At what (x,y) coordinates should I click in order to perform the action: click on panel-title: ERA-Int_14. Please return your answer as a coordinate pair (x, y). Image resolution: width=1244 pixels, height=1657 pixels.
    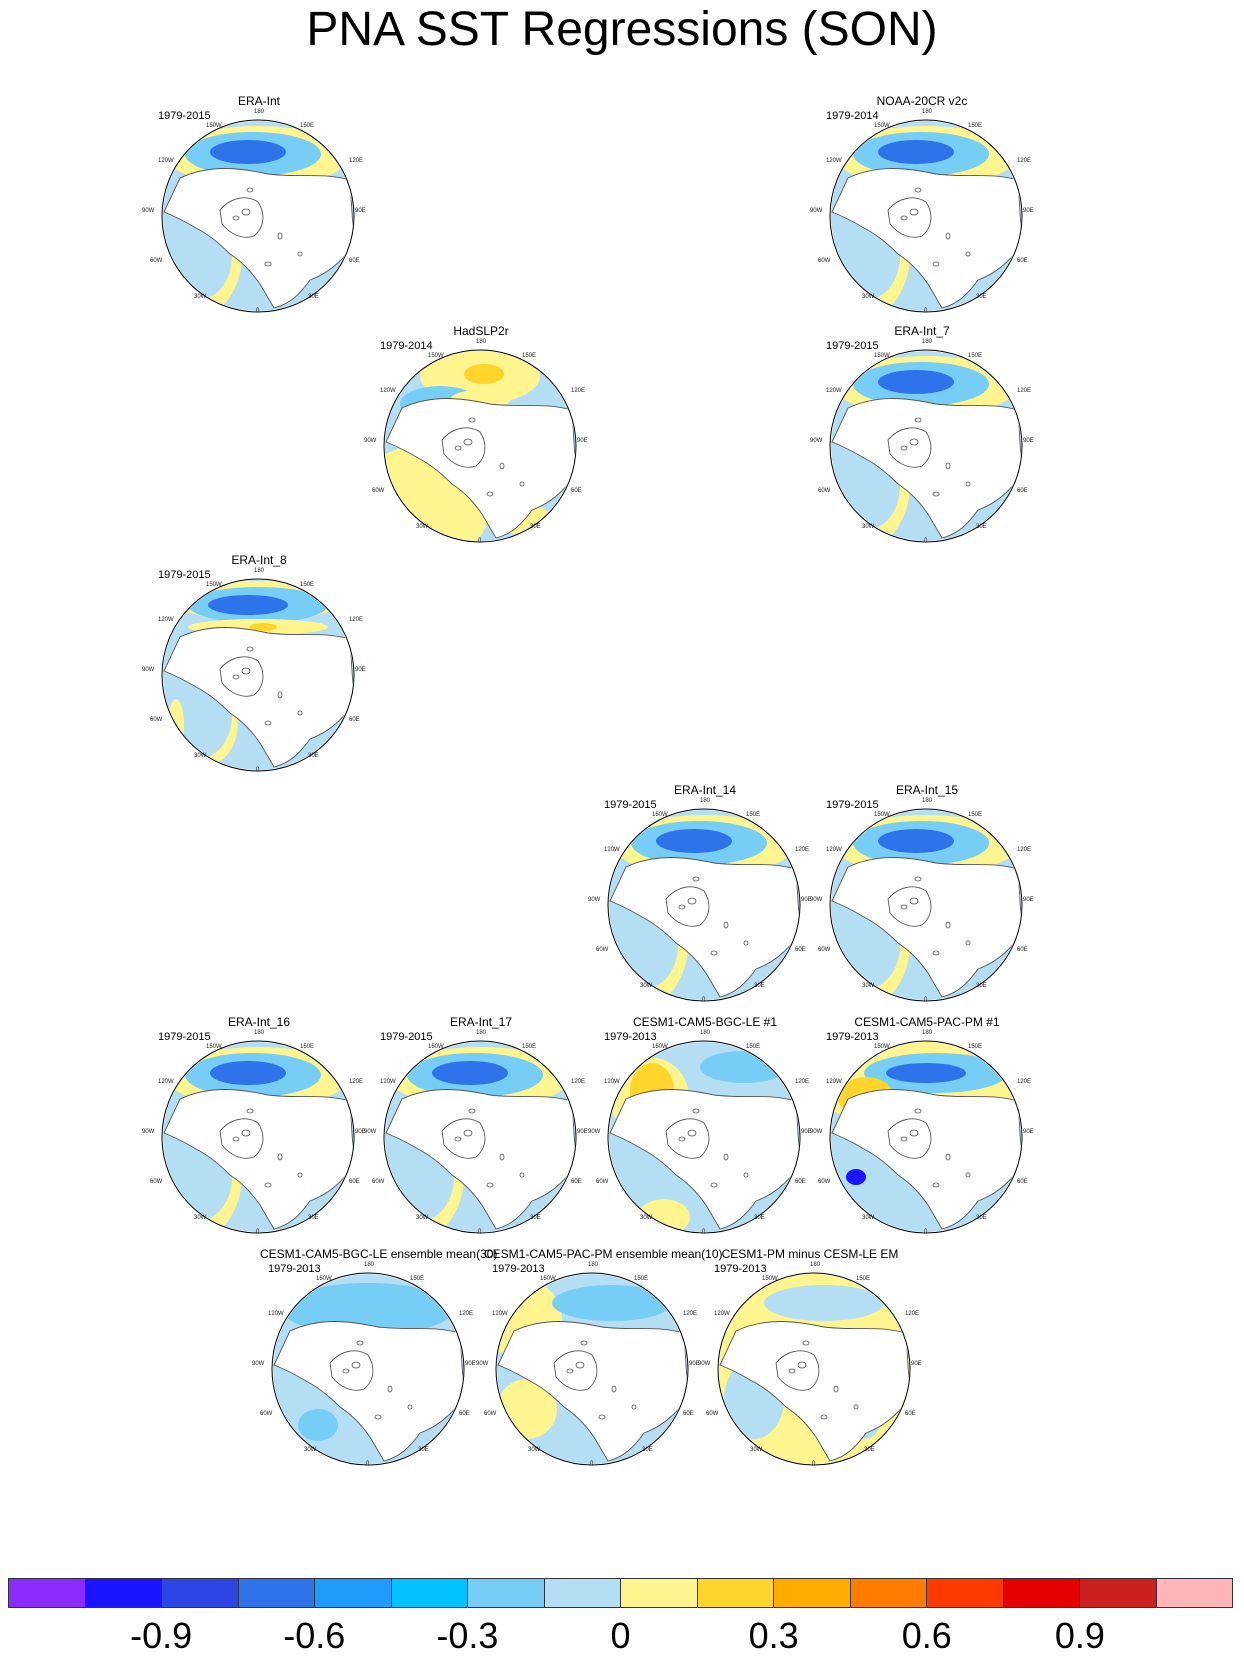
    Looking at the image, I should click on (705, 790).